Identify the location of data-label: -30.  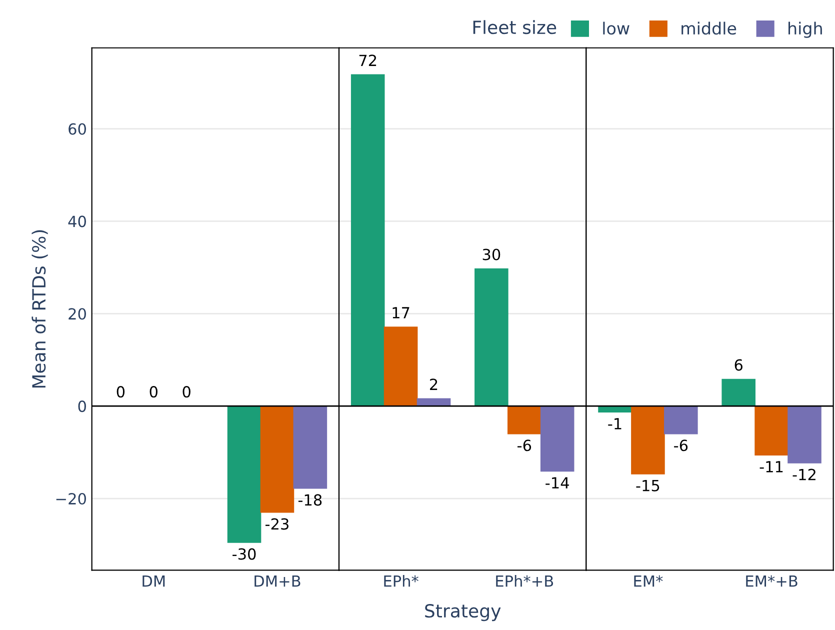
(244, 554).